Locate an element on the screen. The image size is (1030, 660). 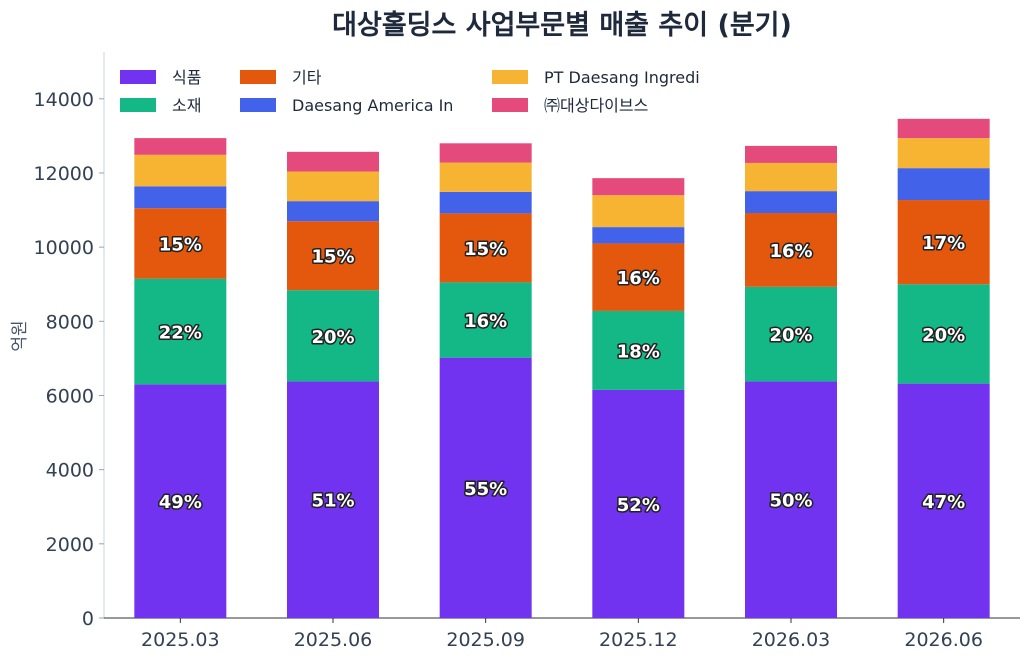
data-label: 18% is located at coordinates (638, 351).